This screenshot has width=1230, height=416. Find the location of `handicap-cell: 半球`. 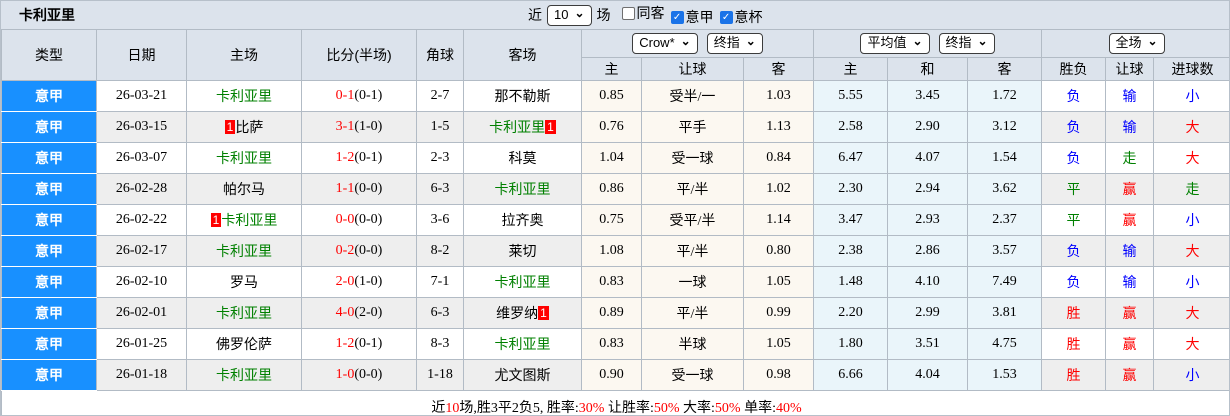

handicap-cell: 半球 is located at coordinates (692, 344).